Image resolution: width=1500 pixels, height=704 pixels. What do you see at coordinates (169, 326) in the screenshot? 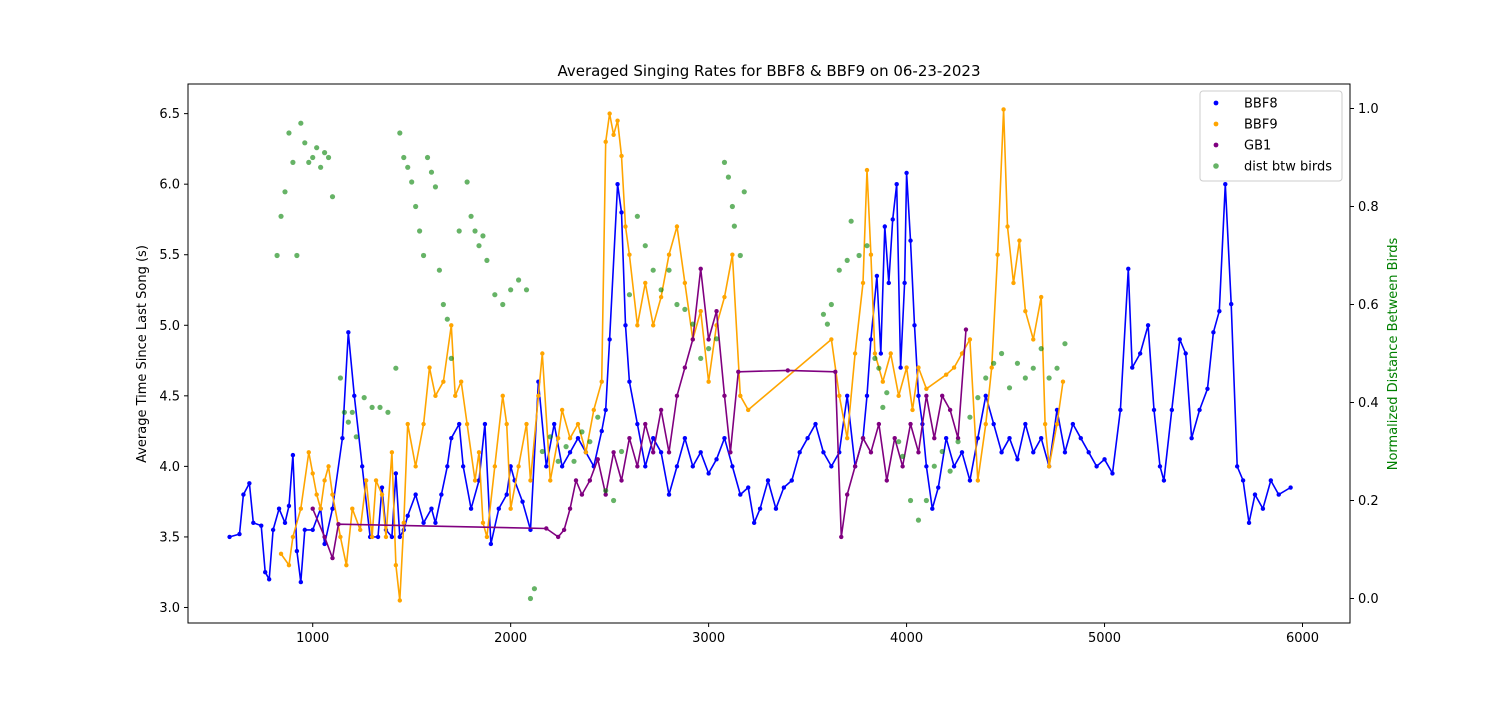
I see `y-tick-label: 5.0` at bounding box center [169, 326].